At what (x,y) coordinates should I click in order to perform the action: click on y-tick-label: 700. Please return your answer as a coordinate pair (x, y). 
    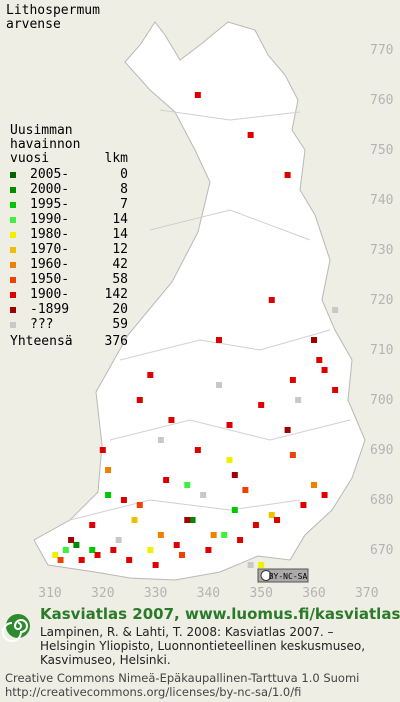
    Looking at the image, I should click on (381, 400).